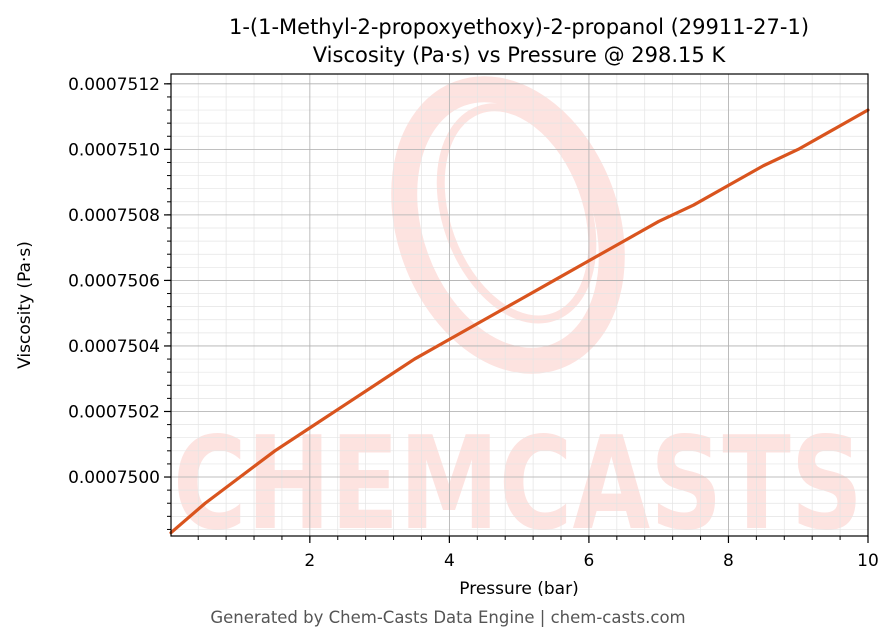  I want to click on x-tick-label: 4, so click(449, 561).